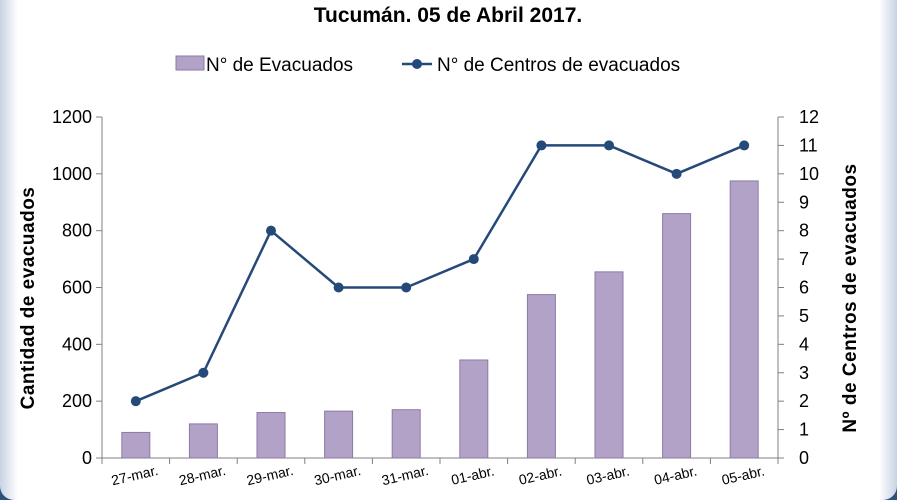 This screenshot has width=897, height=500. What do you see at coordinates (28, 298) in the screenshot?
I see `y-axis-title: Cantidad de evacuados` at bounding box center [28, 298].